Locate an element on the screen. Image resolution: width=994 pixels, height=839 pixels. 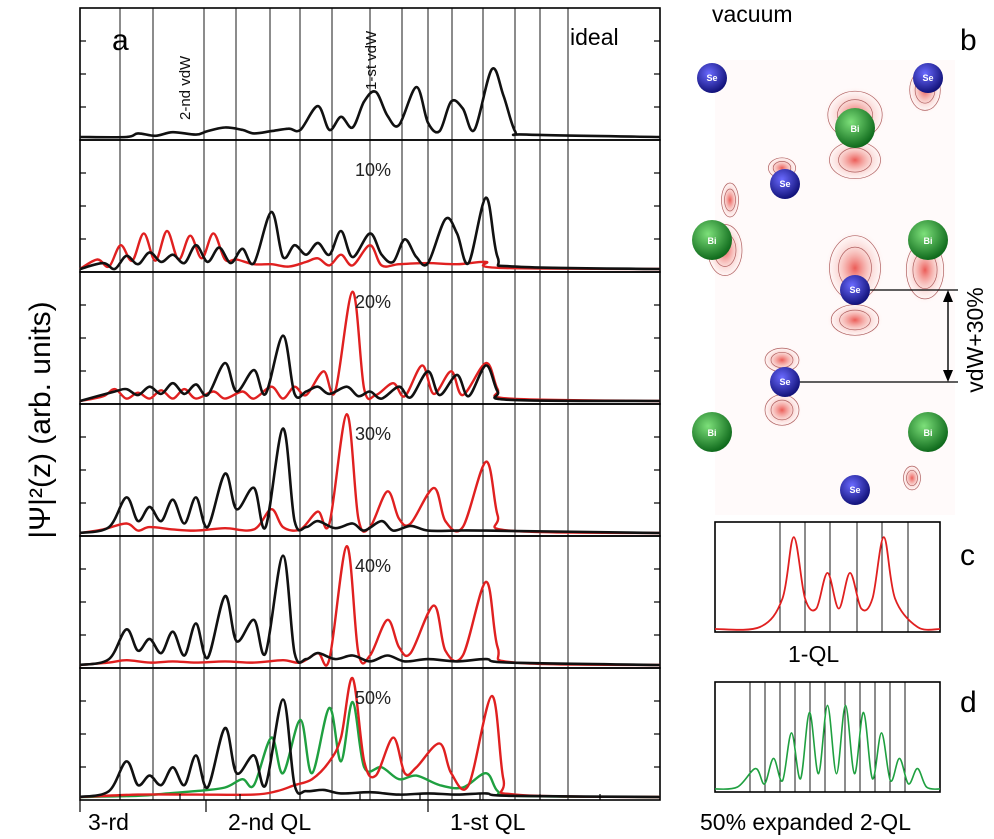
label-1st-ql: 1-st QL is located at coordinates (488, 822).